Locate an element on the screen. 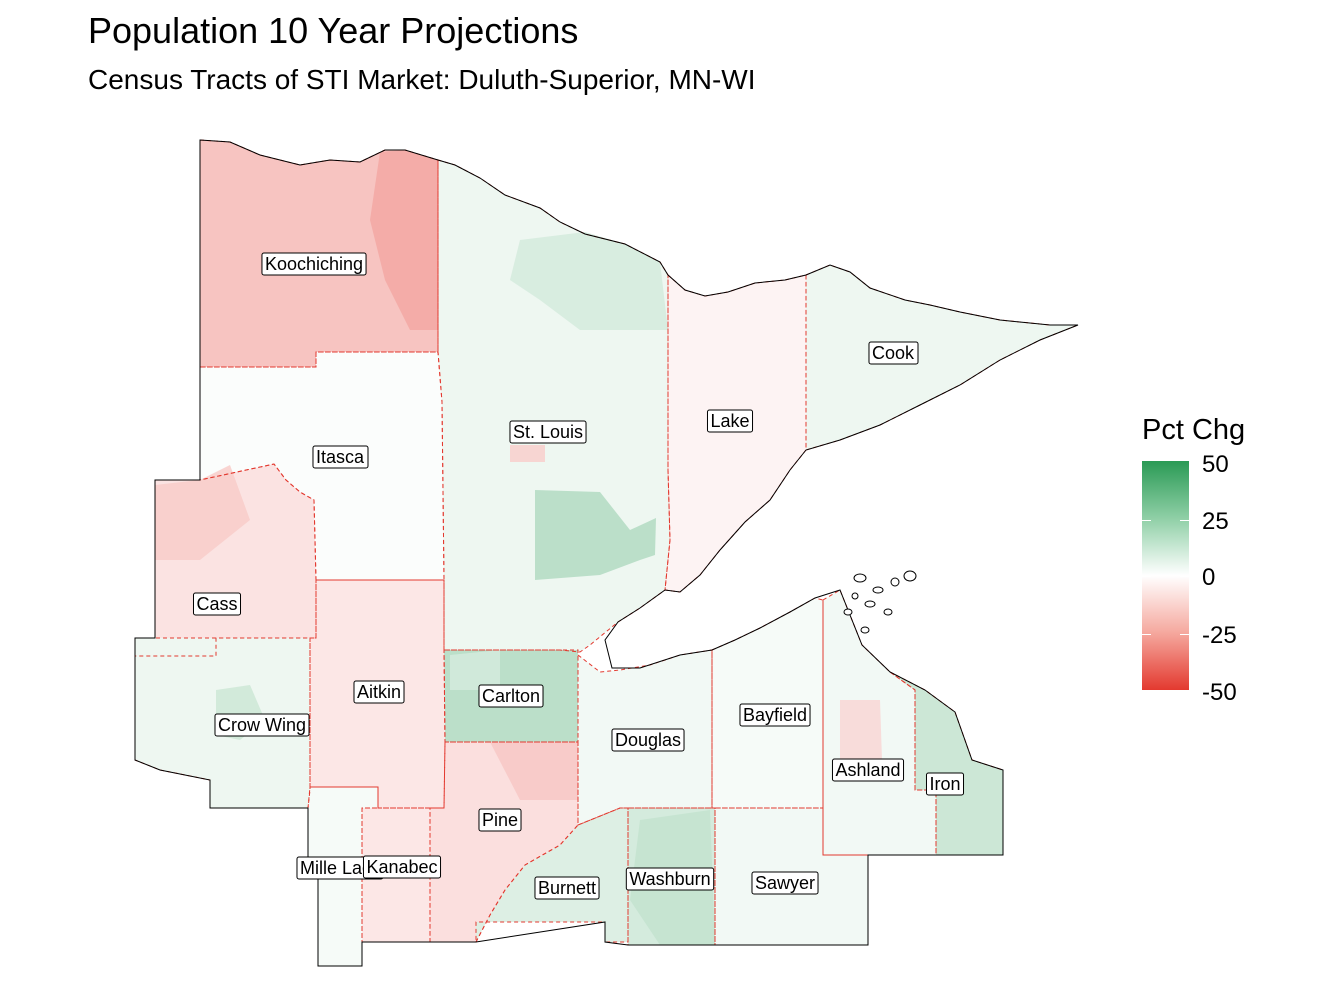 This screenshot has width=1344, height=1008. county-label-ashland: Ashland is located at coordinates (868, 770).